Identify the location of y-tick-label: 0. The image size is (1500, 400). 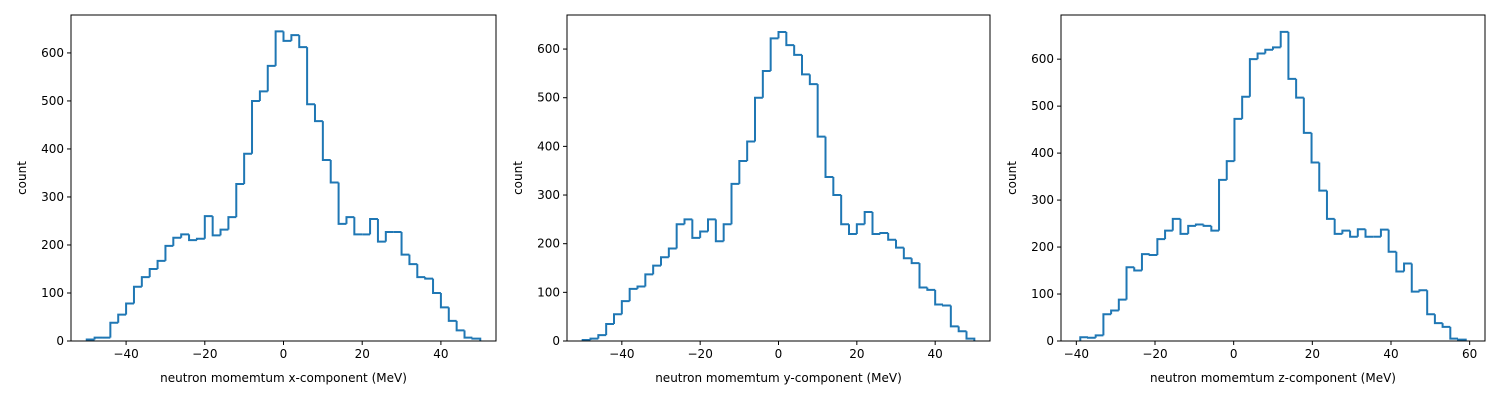
(556, 341).